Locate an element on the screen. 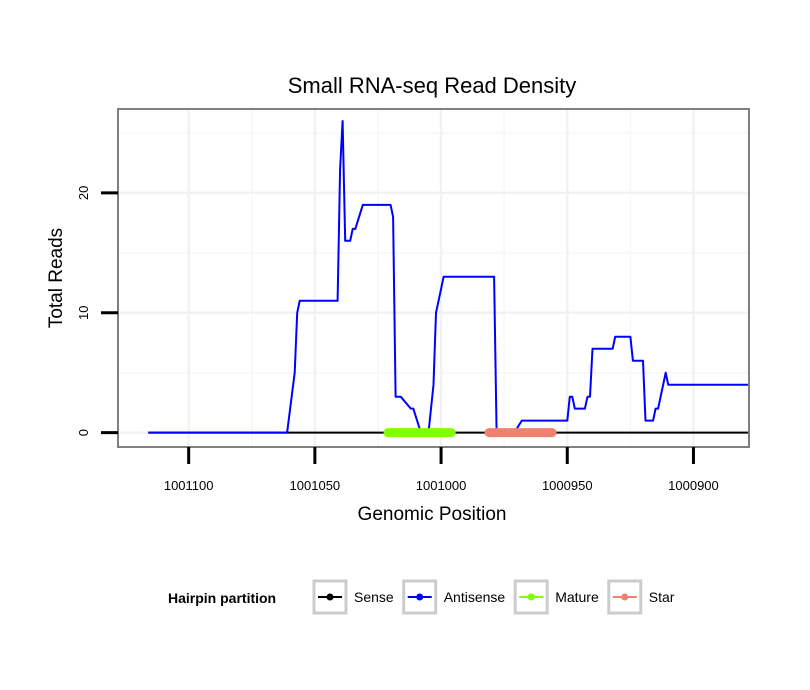 This screenshot has height=690, width=810. legend-label-antisense: Antisense is located at coordinates (475, 597).